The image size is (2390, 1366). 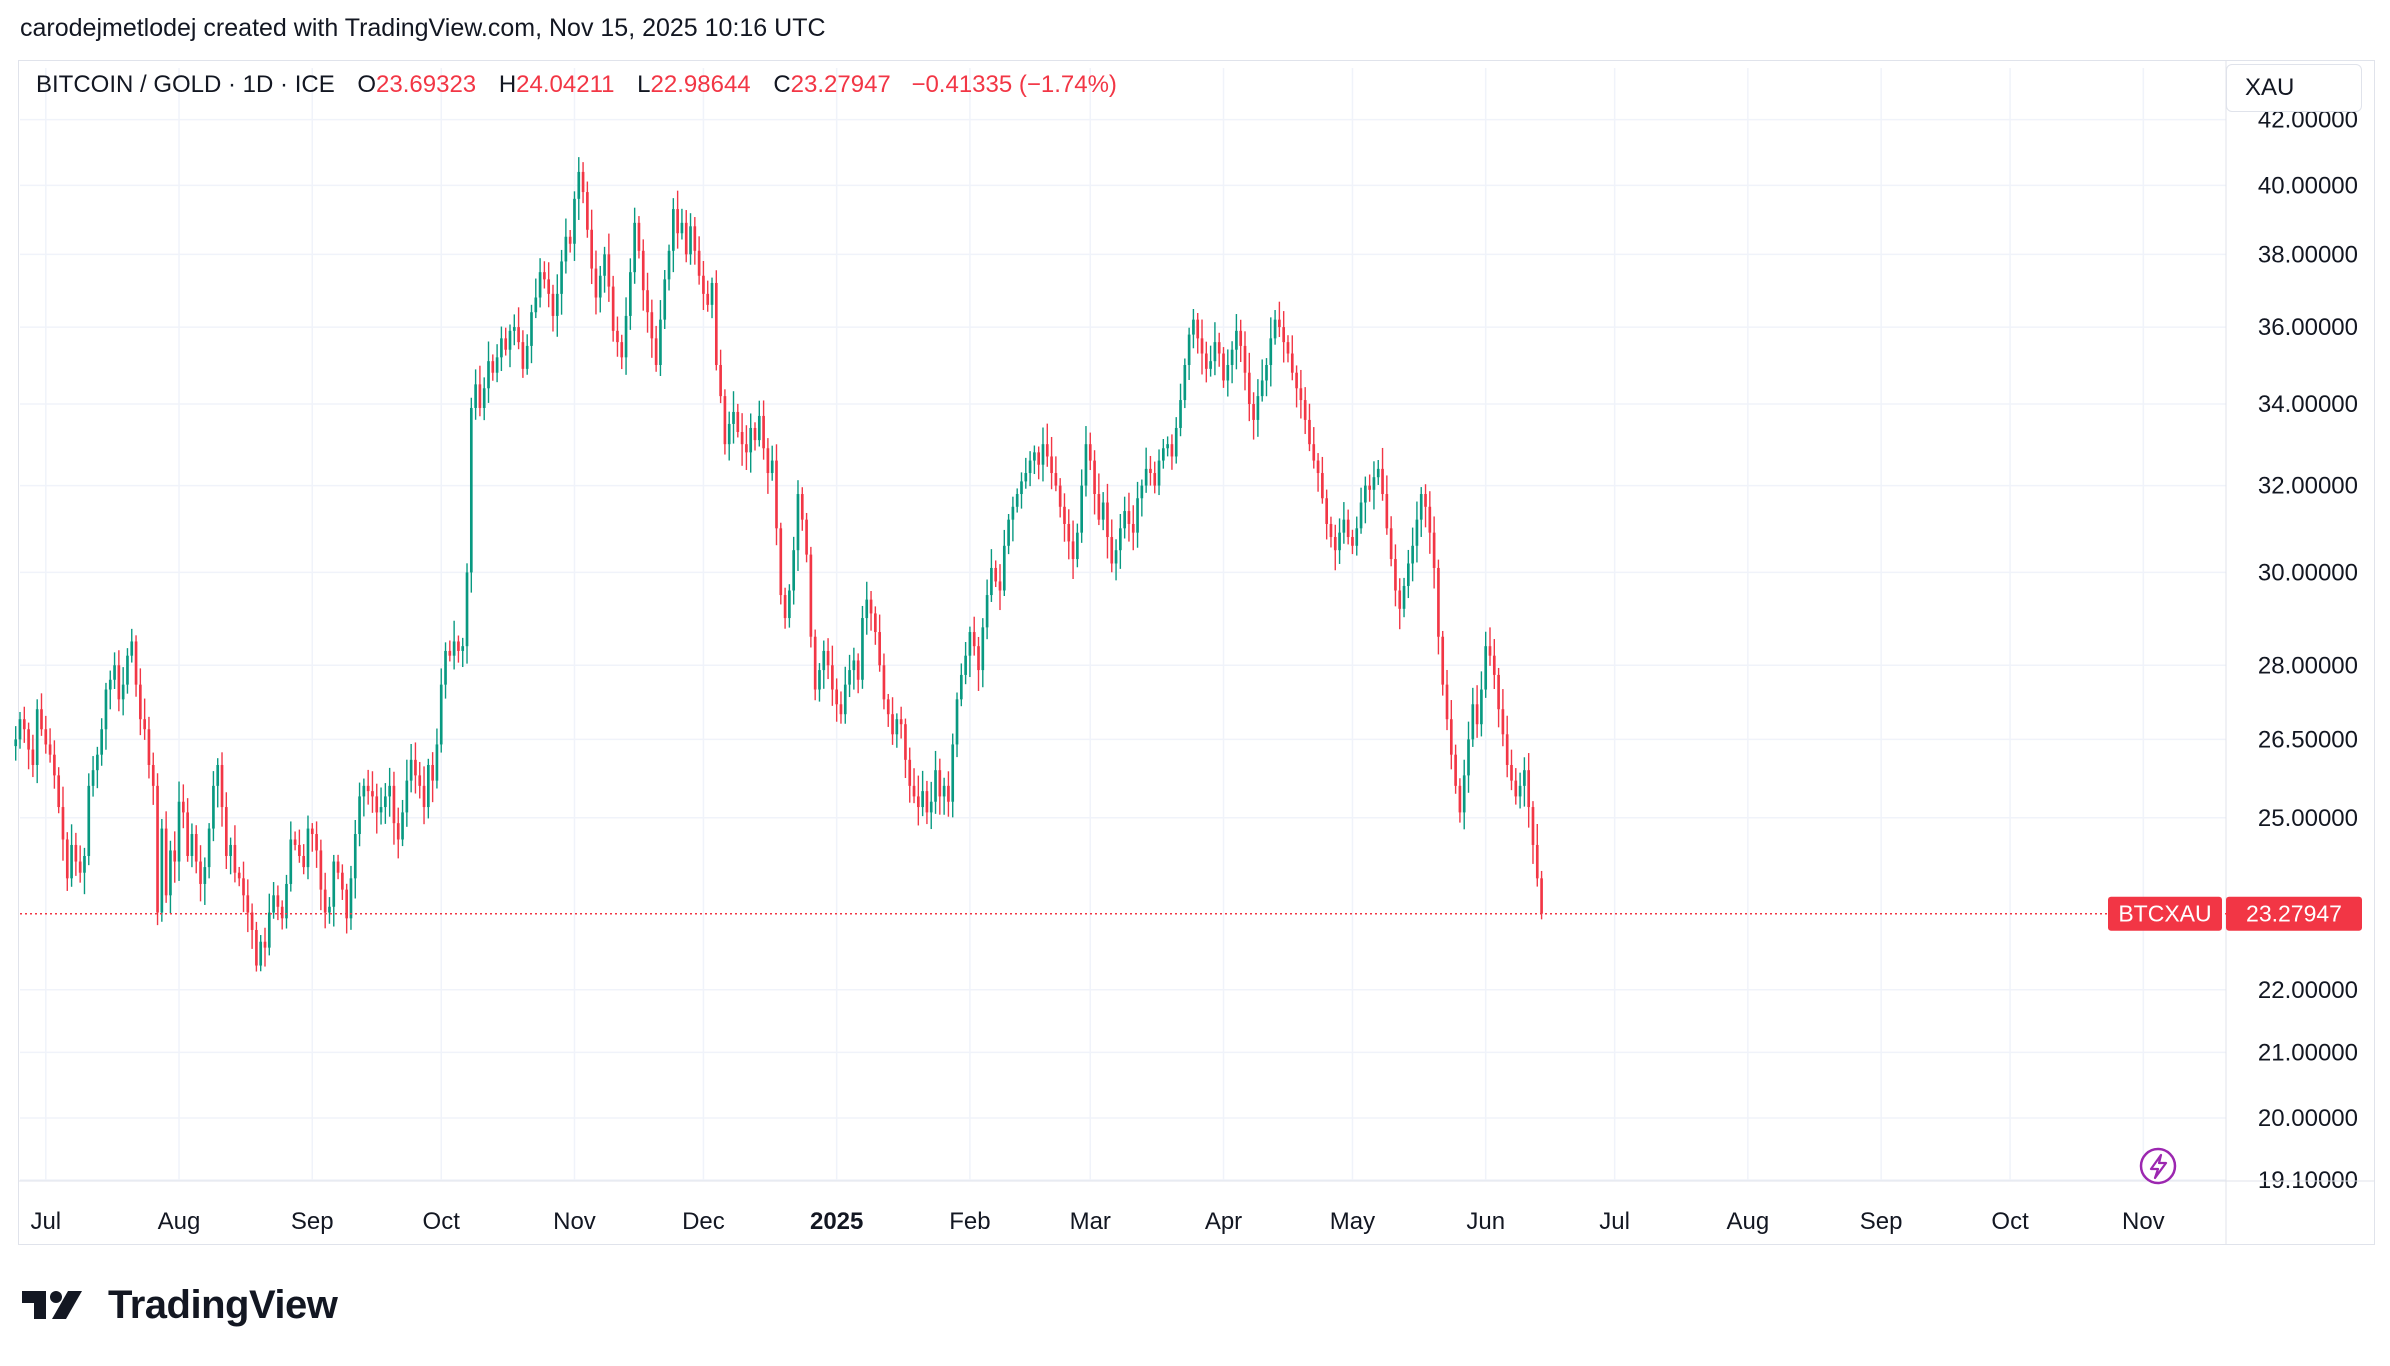 What do you see at coordinates (2308, 1118) in the screenshot?
I see `price-axis-label: 20.00000` at bounding box center [2308, 1118].